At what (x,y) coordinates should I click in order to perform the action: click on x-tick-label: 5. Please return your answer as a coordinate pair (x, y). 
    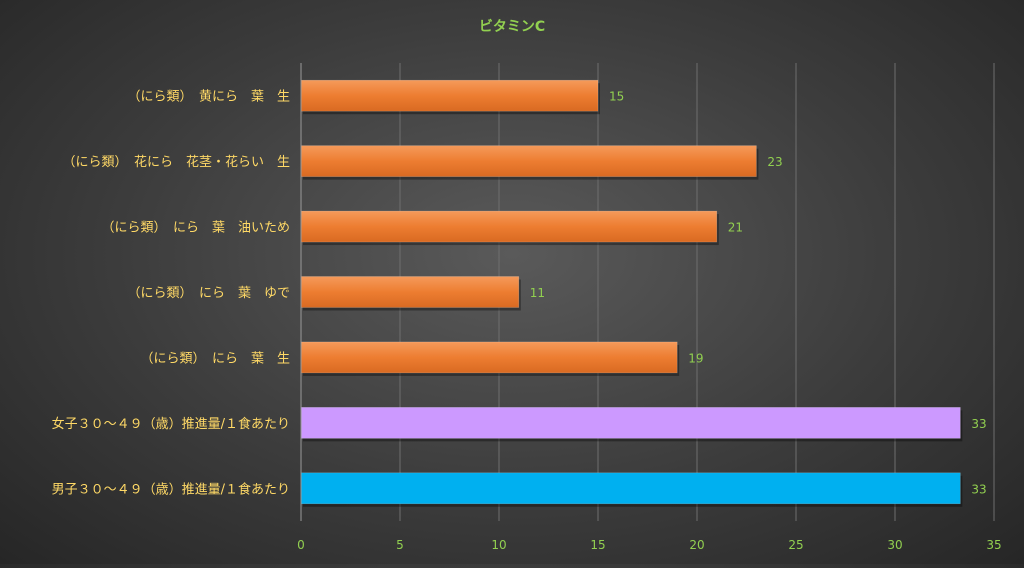
    Looking at the image, I should click on (400, 545).